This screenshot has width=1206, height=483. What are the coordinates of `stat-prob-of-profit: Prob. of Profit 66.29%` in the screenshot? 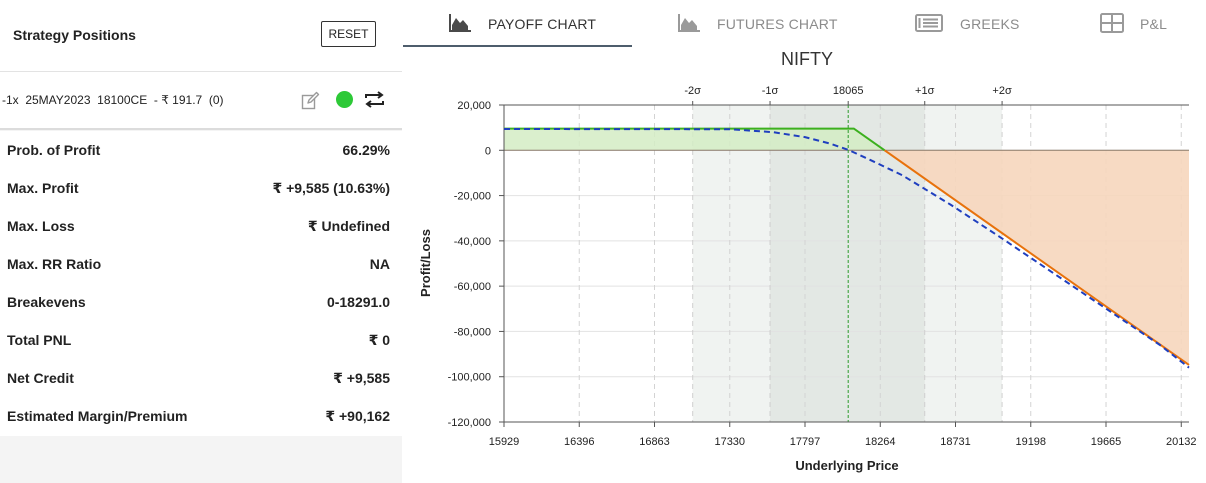 It's located at (201, 150).